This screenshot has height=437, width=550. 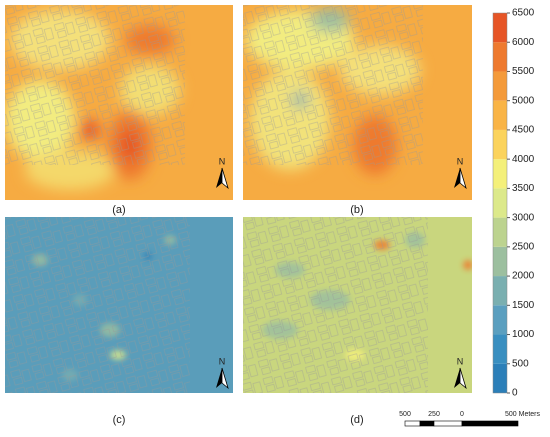 What do you see at coordinates (523, 188) in the screenshot?
I see `colorbar-tick-label: 3500` at bounding box center [523, 188].